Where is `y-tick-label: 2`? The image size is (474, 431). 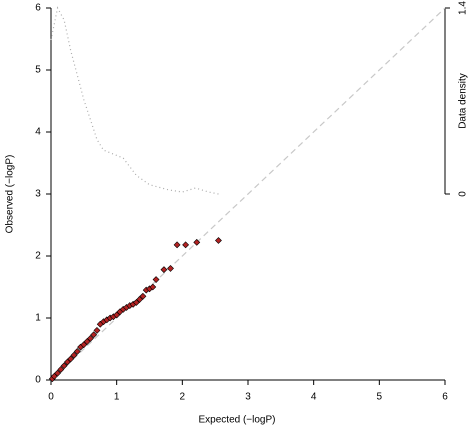
y-tick-label: 2 is located at coordinates (38, 256).